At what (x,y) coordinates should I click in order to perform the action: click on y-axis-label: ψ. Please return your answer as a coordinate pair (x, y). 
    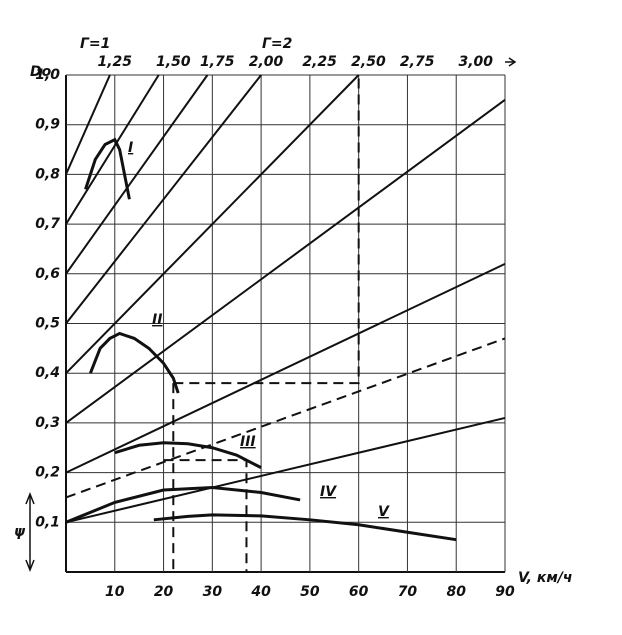
    Looking at the image, I should click on (20, 532).